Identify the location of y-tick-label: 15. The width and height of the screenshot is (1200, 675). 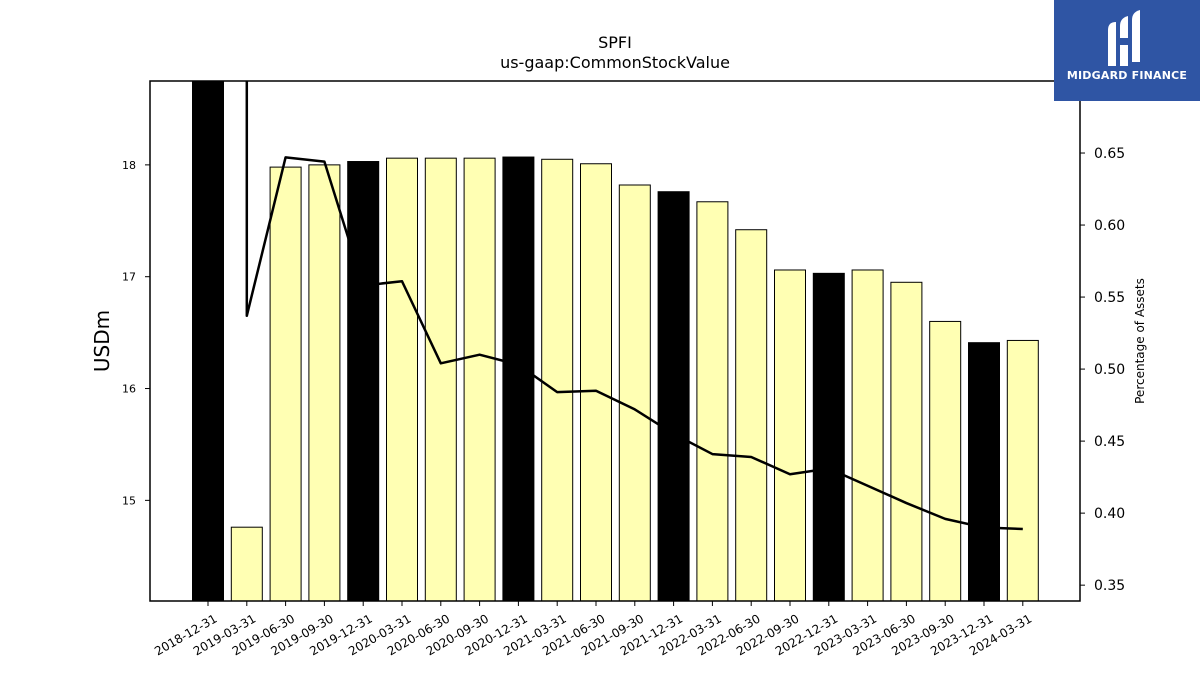
(129, 500).